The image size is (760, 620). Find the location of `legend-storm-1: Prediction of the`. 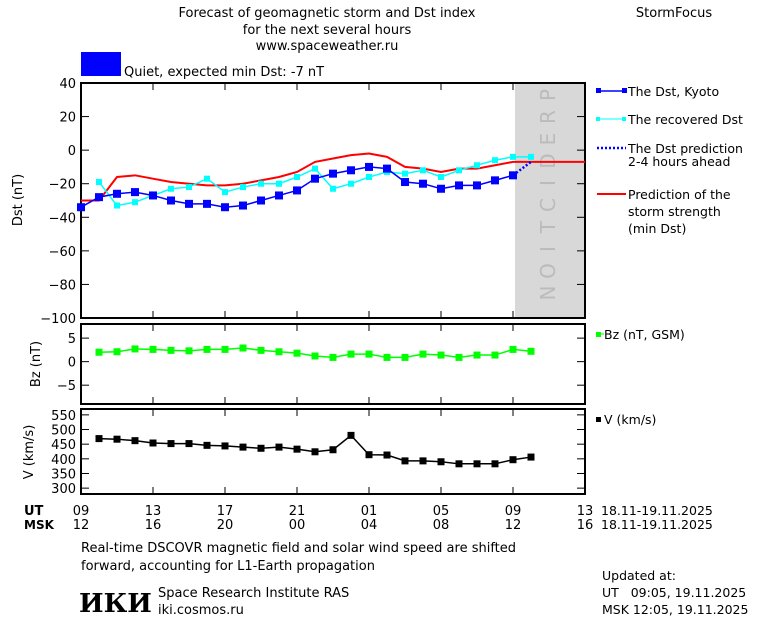

legend-storm-1: Prediction of the is located at coordinates (679, 194).